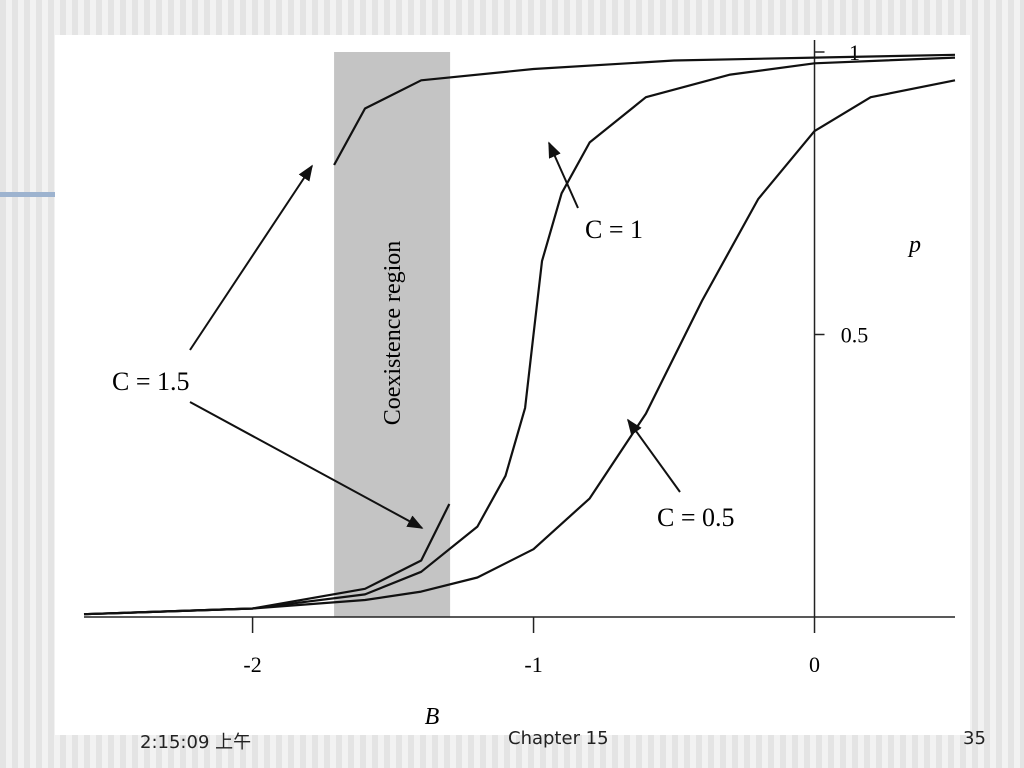  Describe the element at coordinates (614, 229) in the screenshot. I see `curve-label: C = 1` at that location.